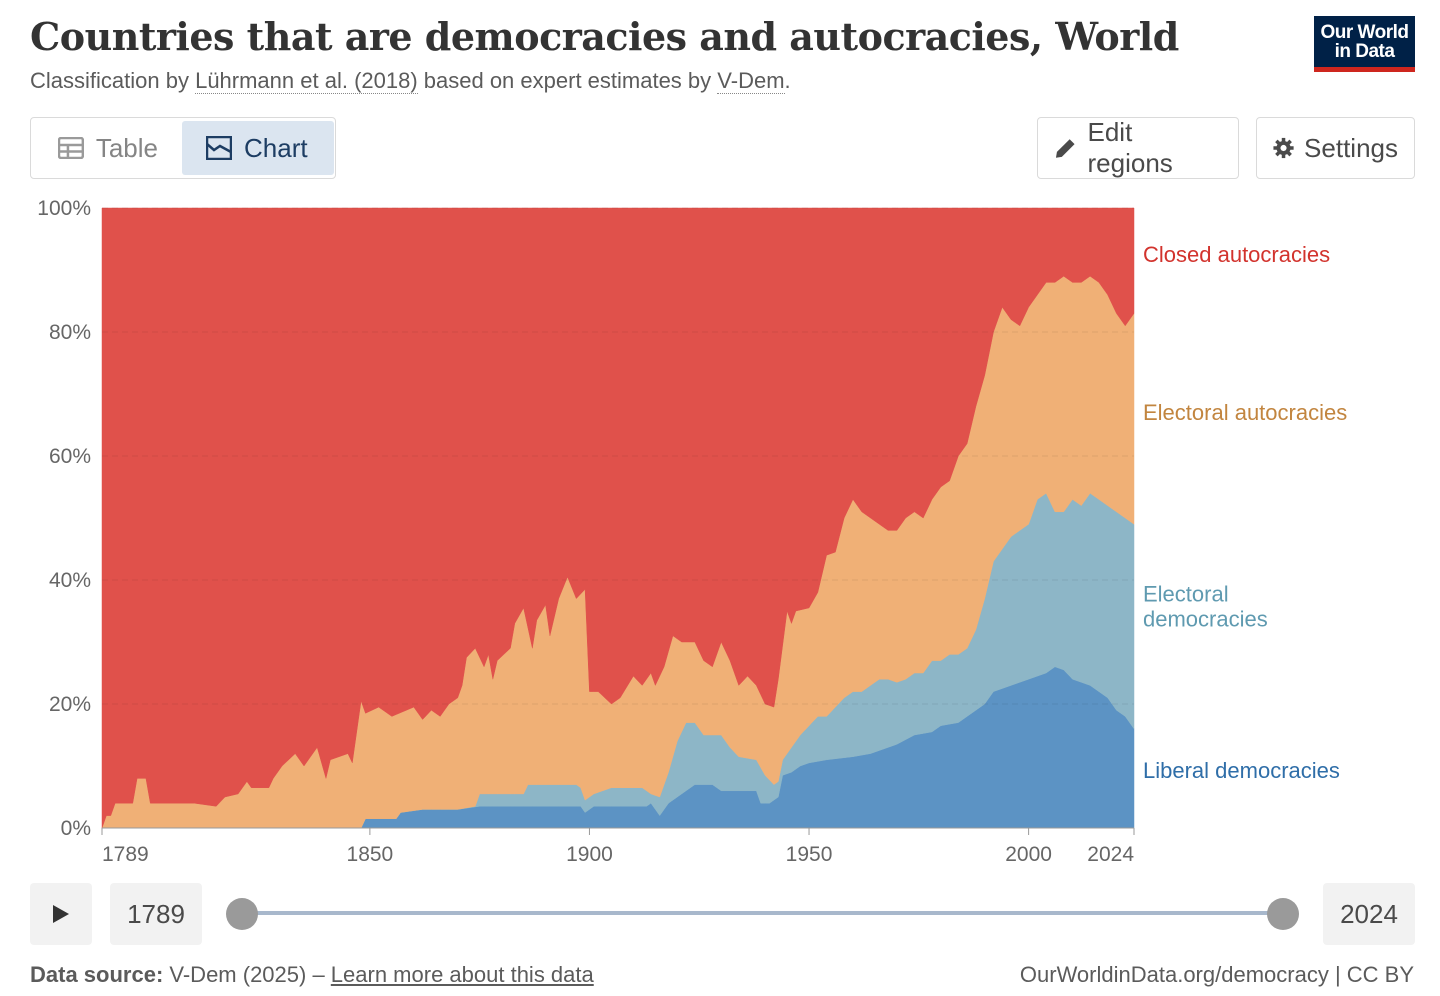 This screenshot has width=1440, height=996. I want to click on tab-chart: Chart, so click(258, 148).